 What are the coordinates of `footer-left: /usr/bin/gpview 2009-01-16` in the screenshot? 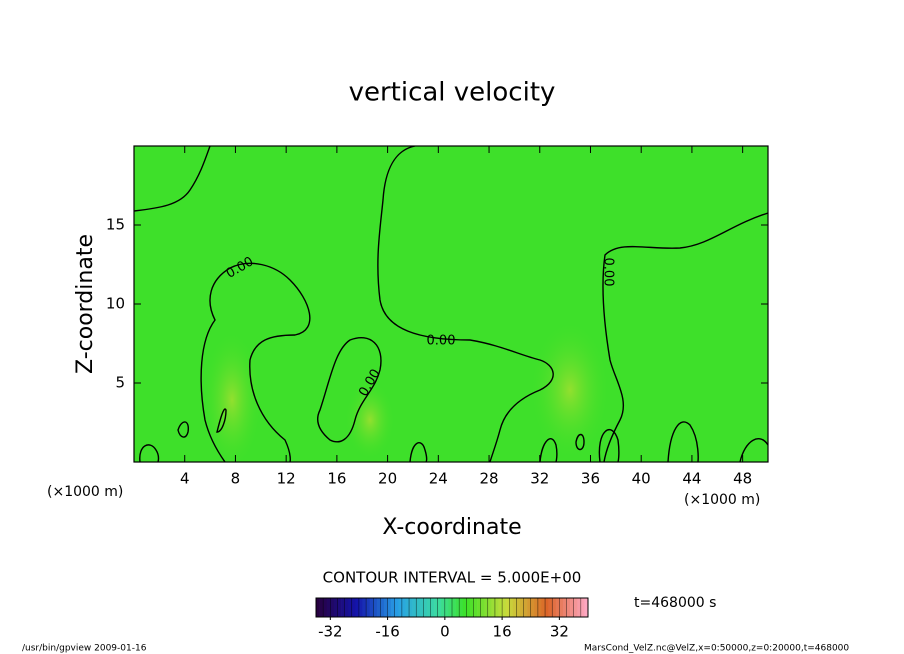 It's located at (84, 649).